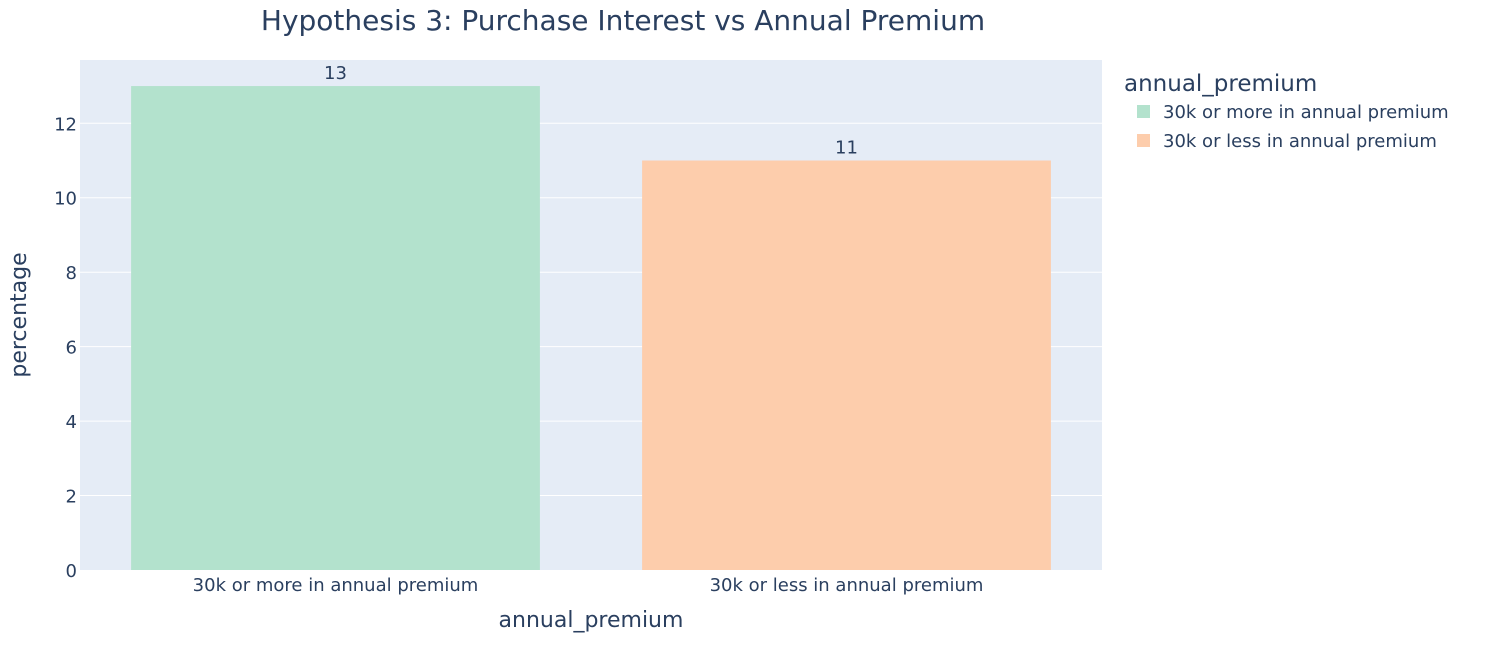 Image resolution: width=1500 pixels, height=650 pixels. I want to click on y-tick-label: 8, so click(71, 273).